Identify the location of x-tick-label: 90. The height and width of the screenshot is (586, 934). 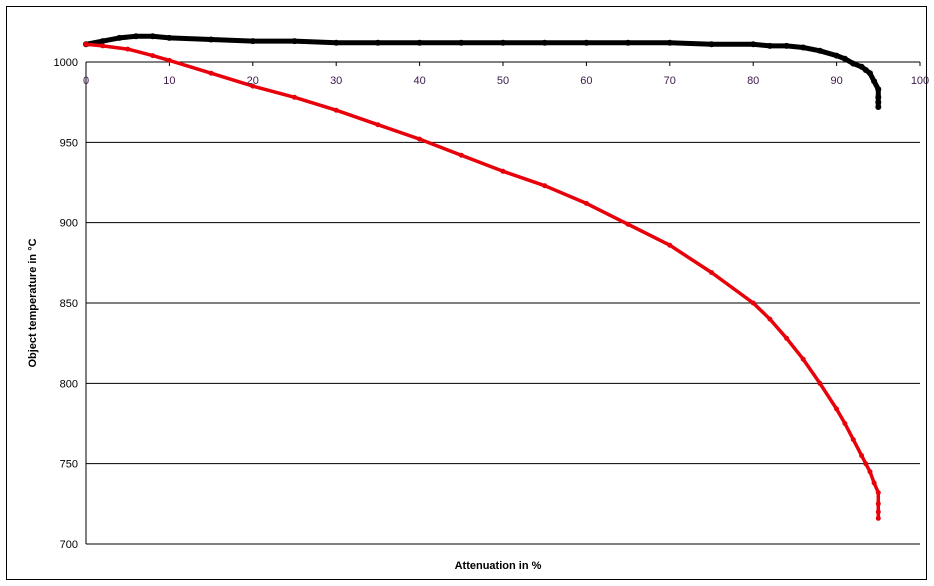
(836, 81).